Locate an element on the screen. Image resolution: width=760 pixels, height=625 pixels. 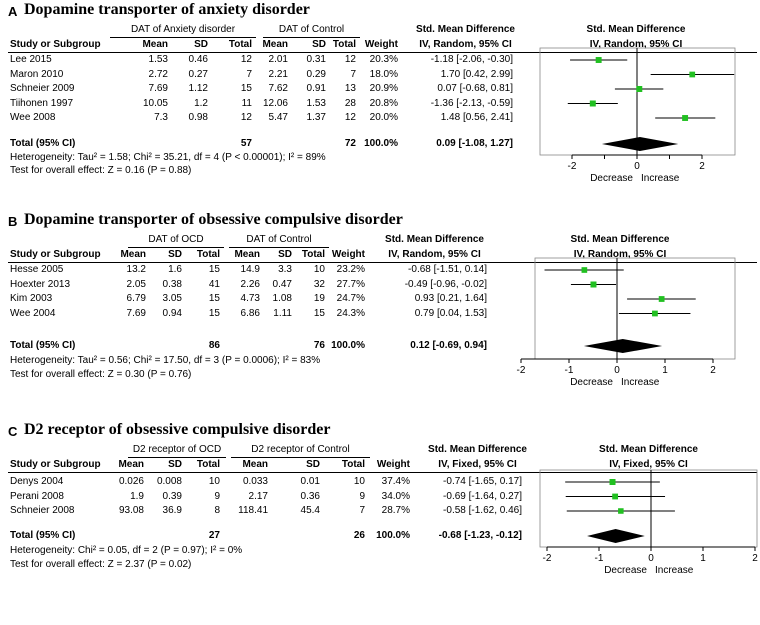
group1-sd: 0.27 is located at coordinates (198, 74).